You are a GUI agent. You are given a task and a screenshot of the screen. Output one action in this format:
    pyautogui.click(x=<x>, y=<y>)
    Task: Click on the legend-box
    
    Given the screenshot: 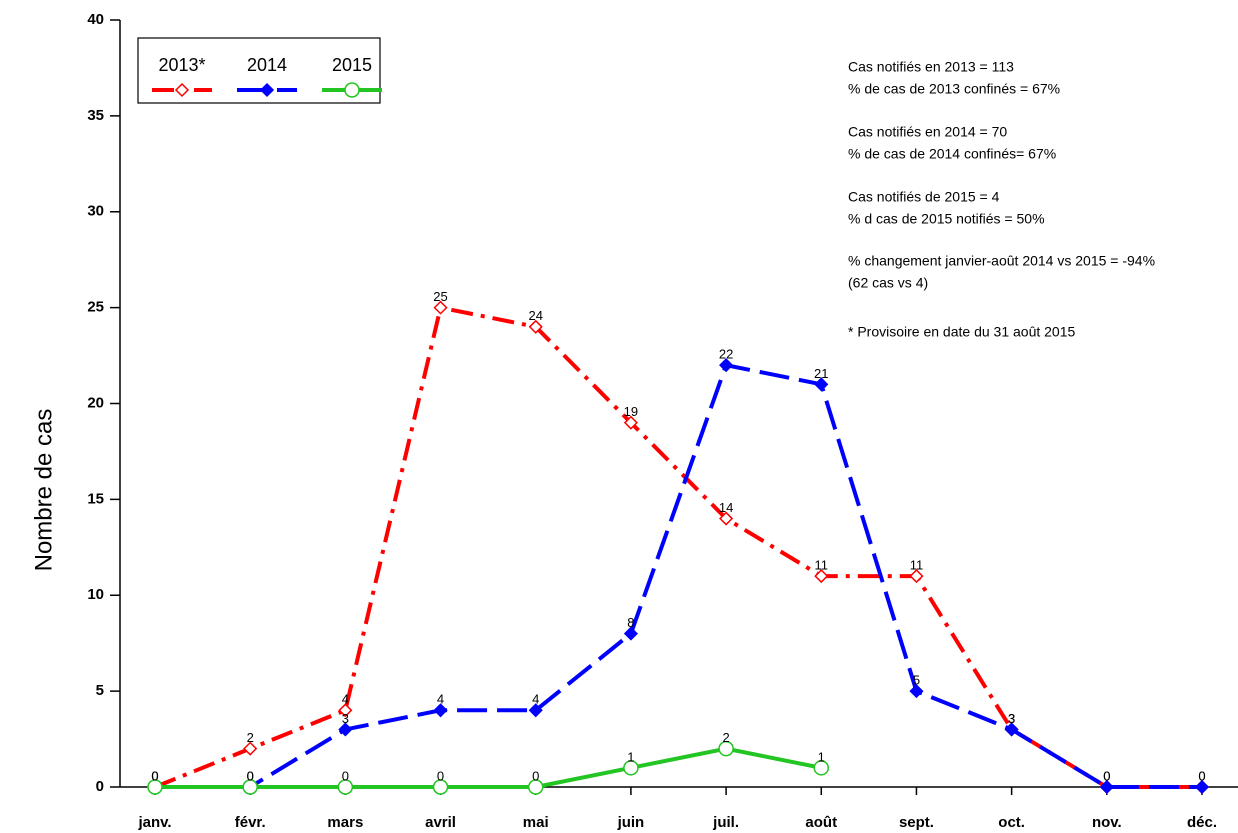 What is the action you would take?
    pyautogui.click(x=259, y=70)
    